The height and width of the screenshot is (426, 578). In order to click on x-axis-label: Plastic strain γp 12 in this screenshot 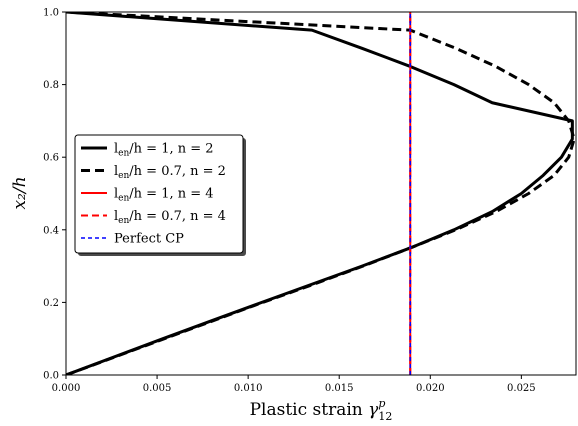, I will do `click(321, 410)`.